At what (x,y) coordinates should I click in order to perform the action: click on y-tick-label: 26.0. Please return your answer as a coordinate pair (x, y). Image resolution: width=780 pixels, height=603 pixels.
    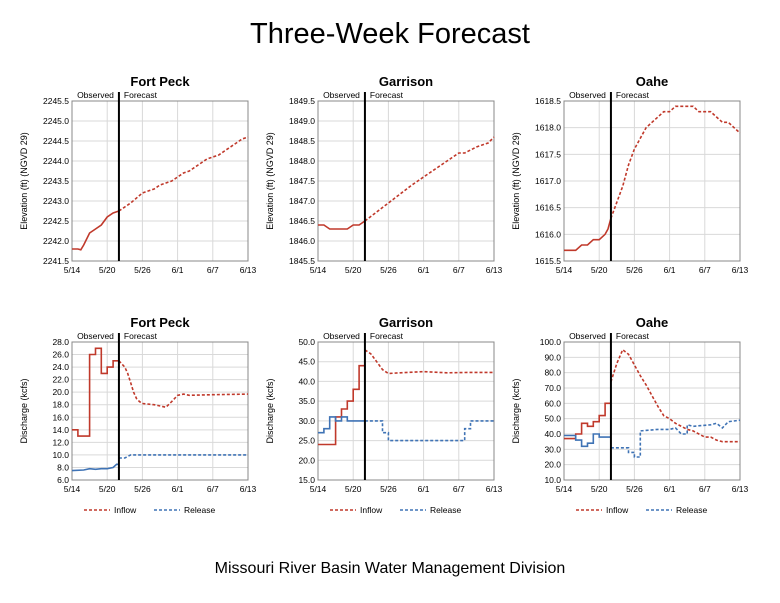
    Looking at the image, I should click on (60, 355).